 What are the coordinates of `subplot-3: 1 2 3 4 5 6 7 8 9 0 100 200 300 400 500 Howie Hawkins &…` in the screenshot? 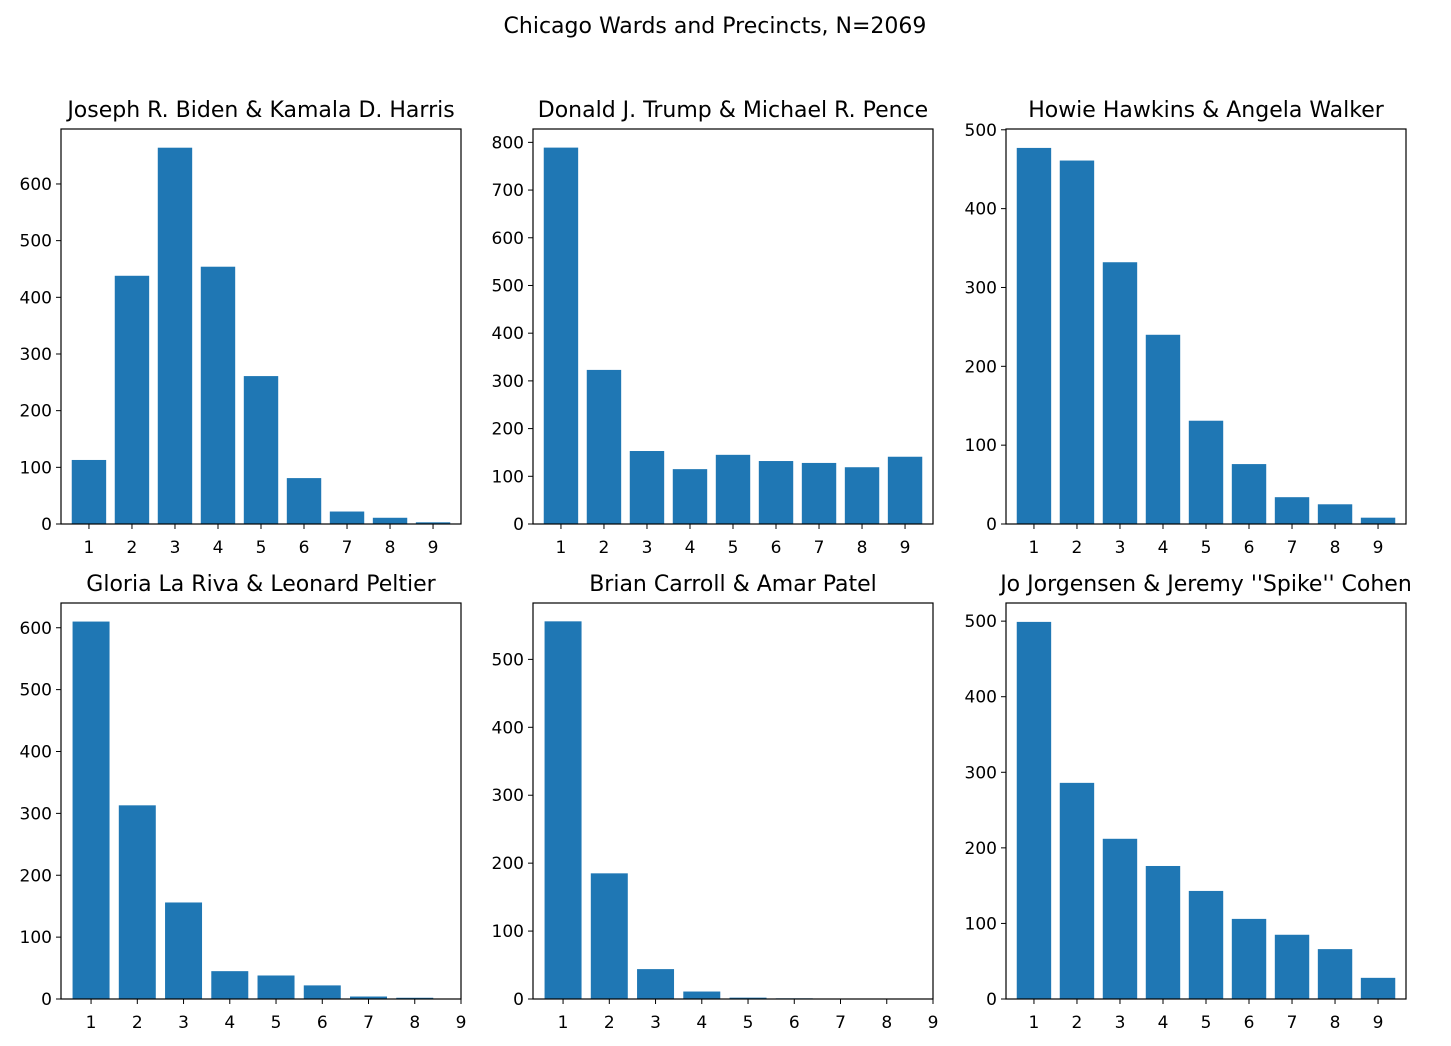 It's located at (1186, 328).